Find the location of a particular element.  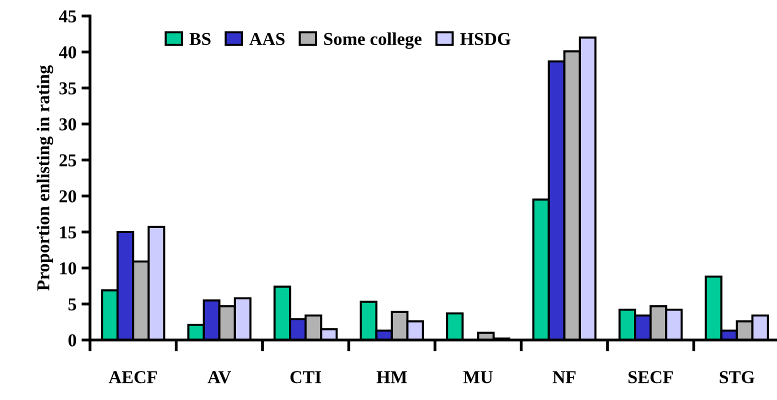

x-tick-label: AV is located at coordinates (220, 377).